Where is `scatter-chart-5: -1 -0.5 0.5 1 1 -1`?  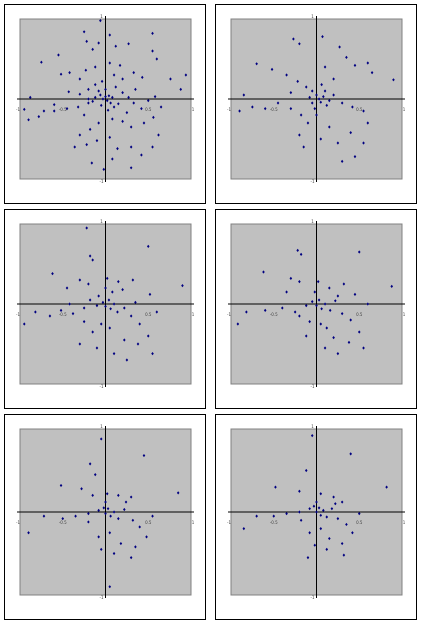 scatter-chart-5: -1 -0.5 0.5 1 1 -1 is located at coordinates (105, 512).